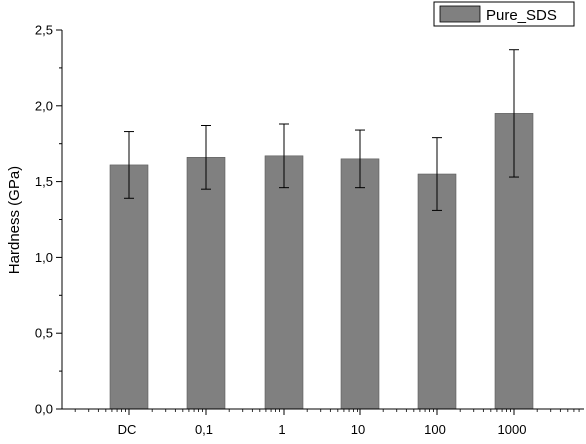 The height and width of the screenshot is (444, 586). Describe the element at coordinates (14, 220) in the screenshot. I see `y-axis-title: Hardness (GPa)` at that location.